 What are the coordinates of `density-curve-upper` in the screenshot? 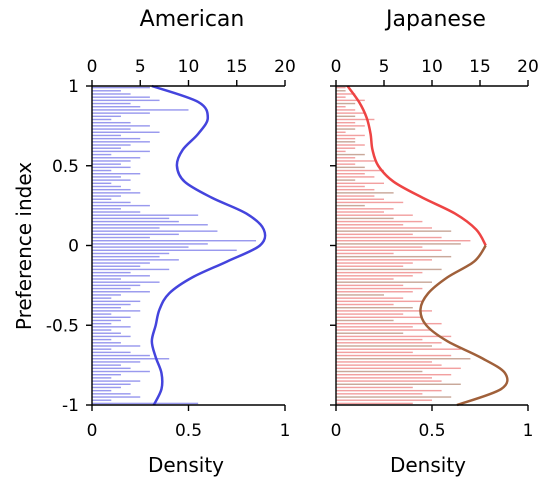 It's located at (416, 166).